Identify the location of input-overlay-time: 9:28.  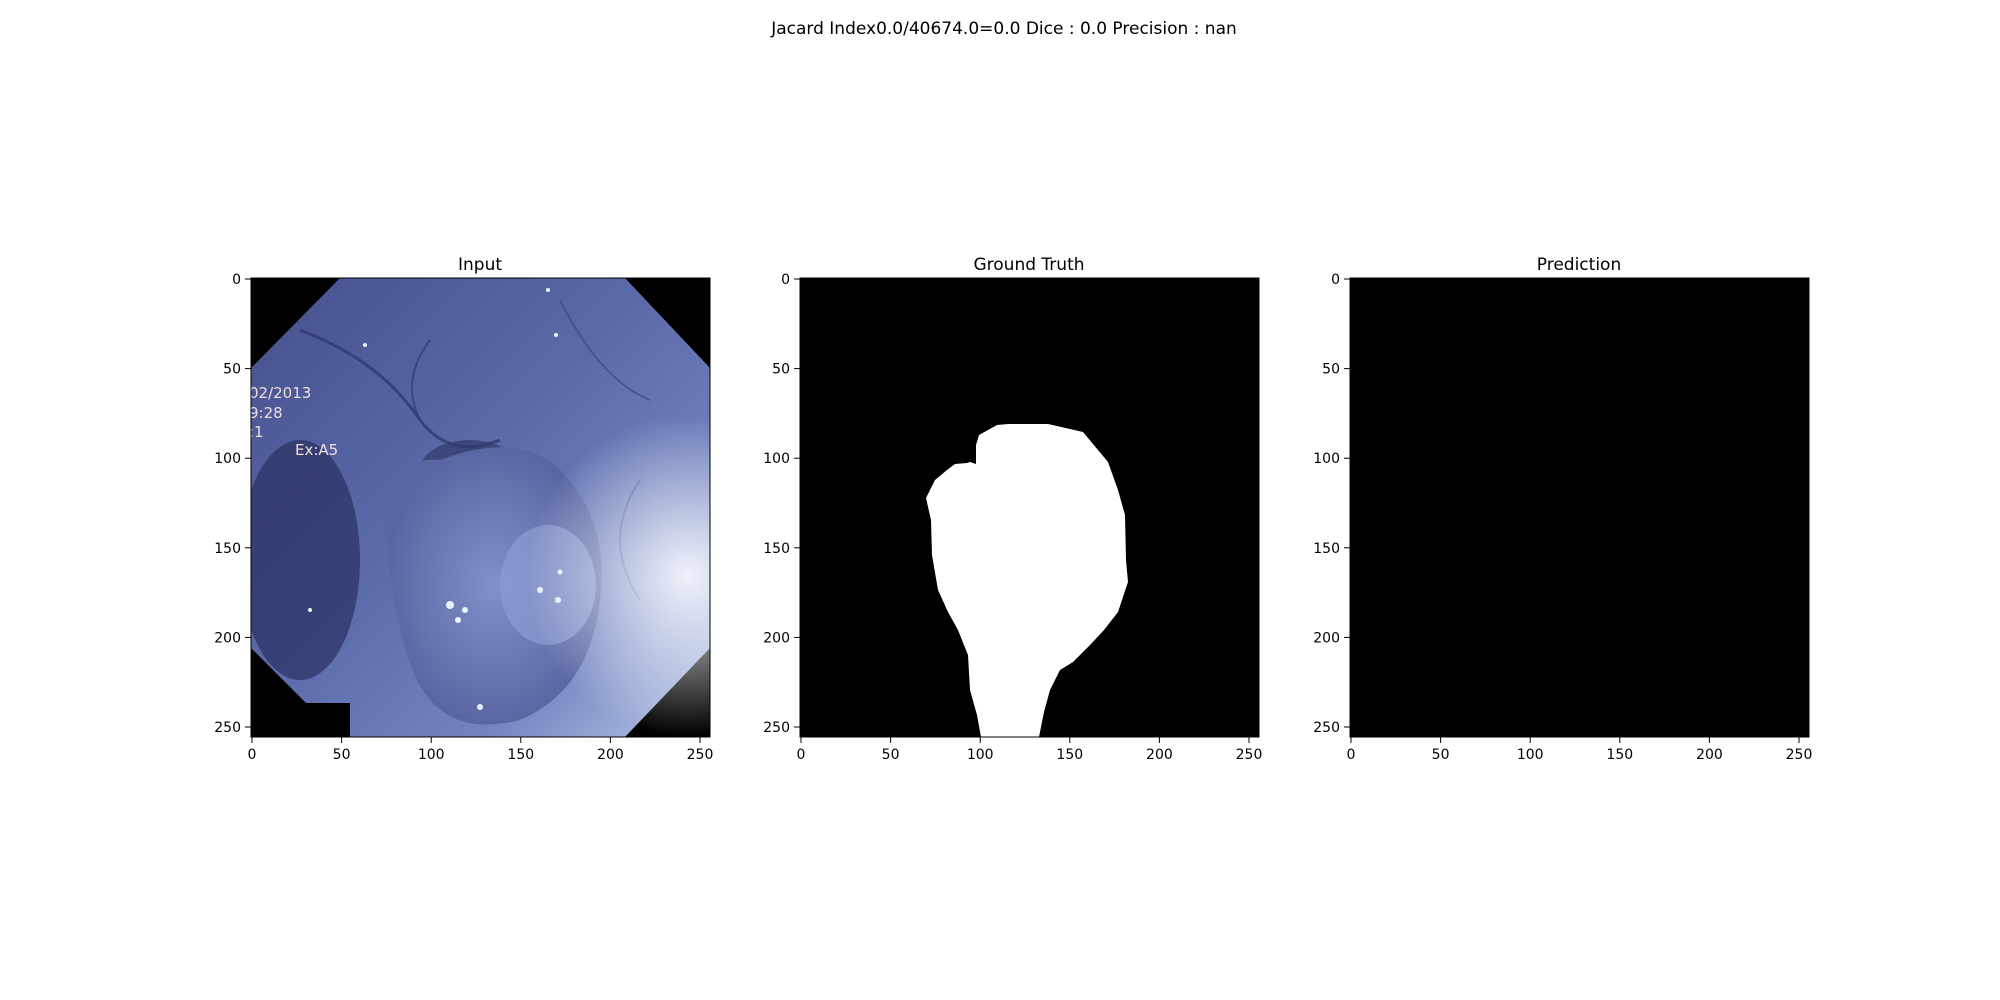
(266, 413).